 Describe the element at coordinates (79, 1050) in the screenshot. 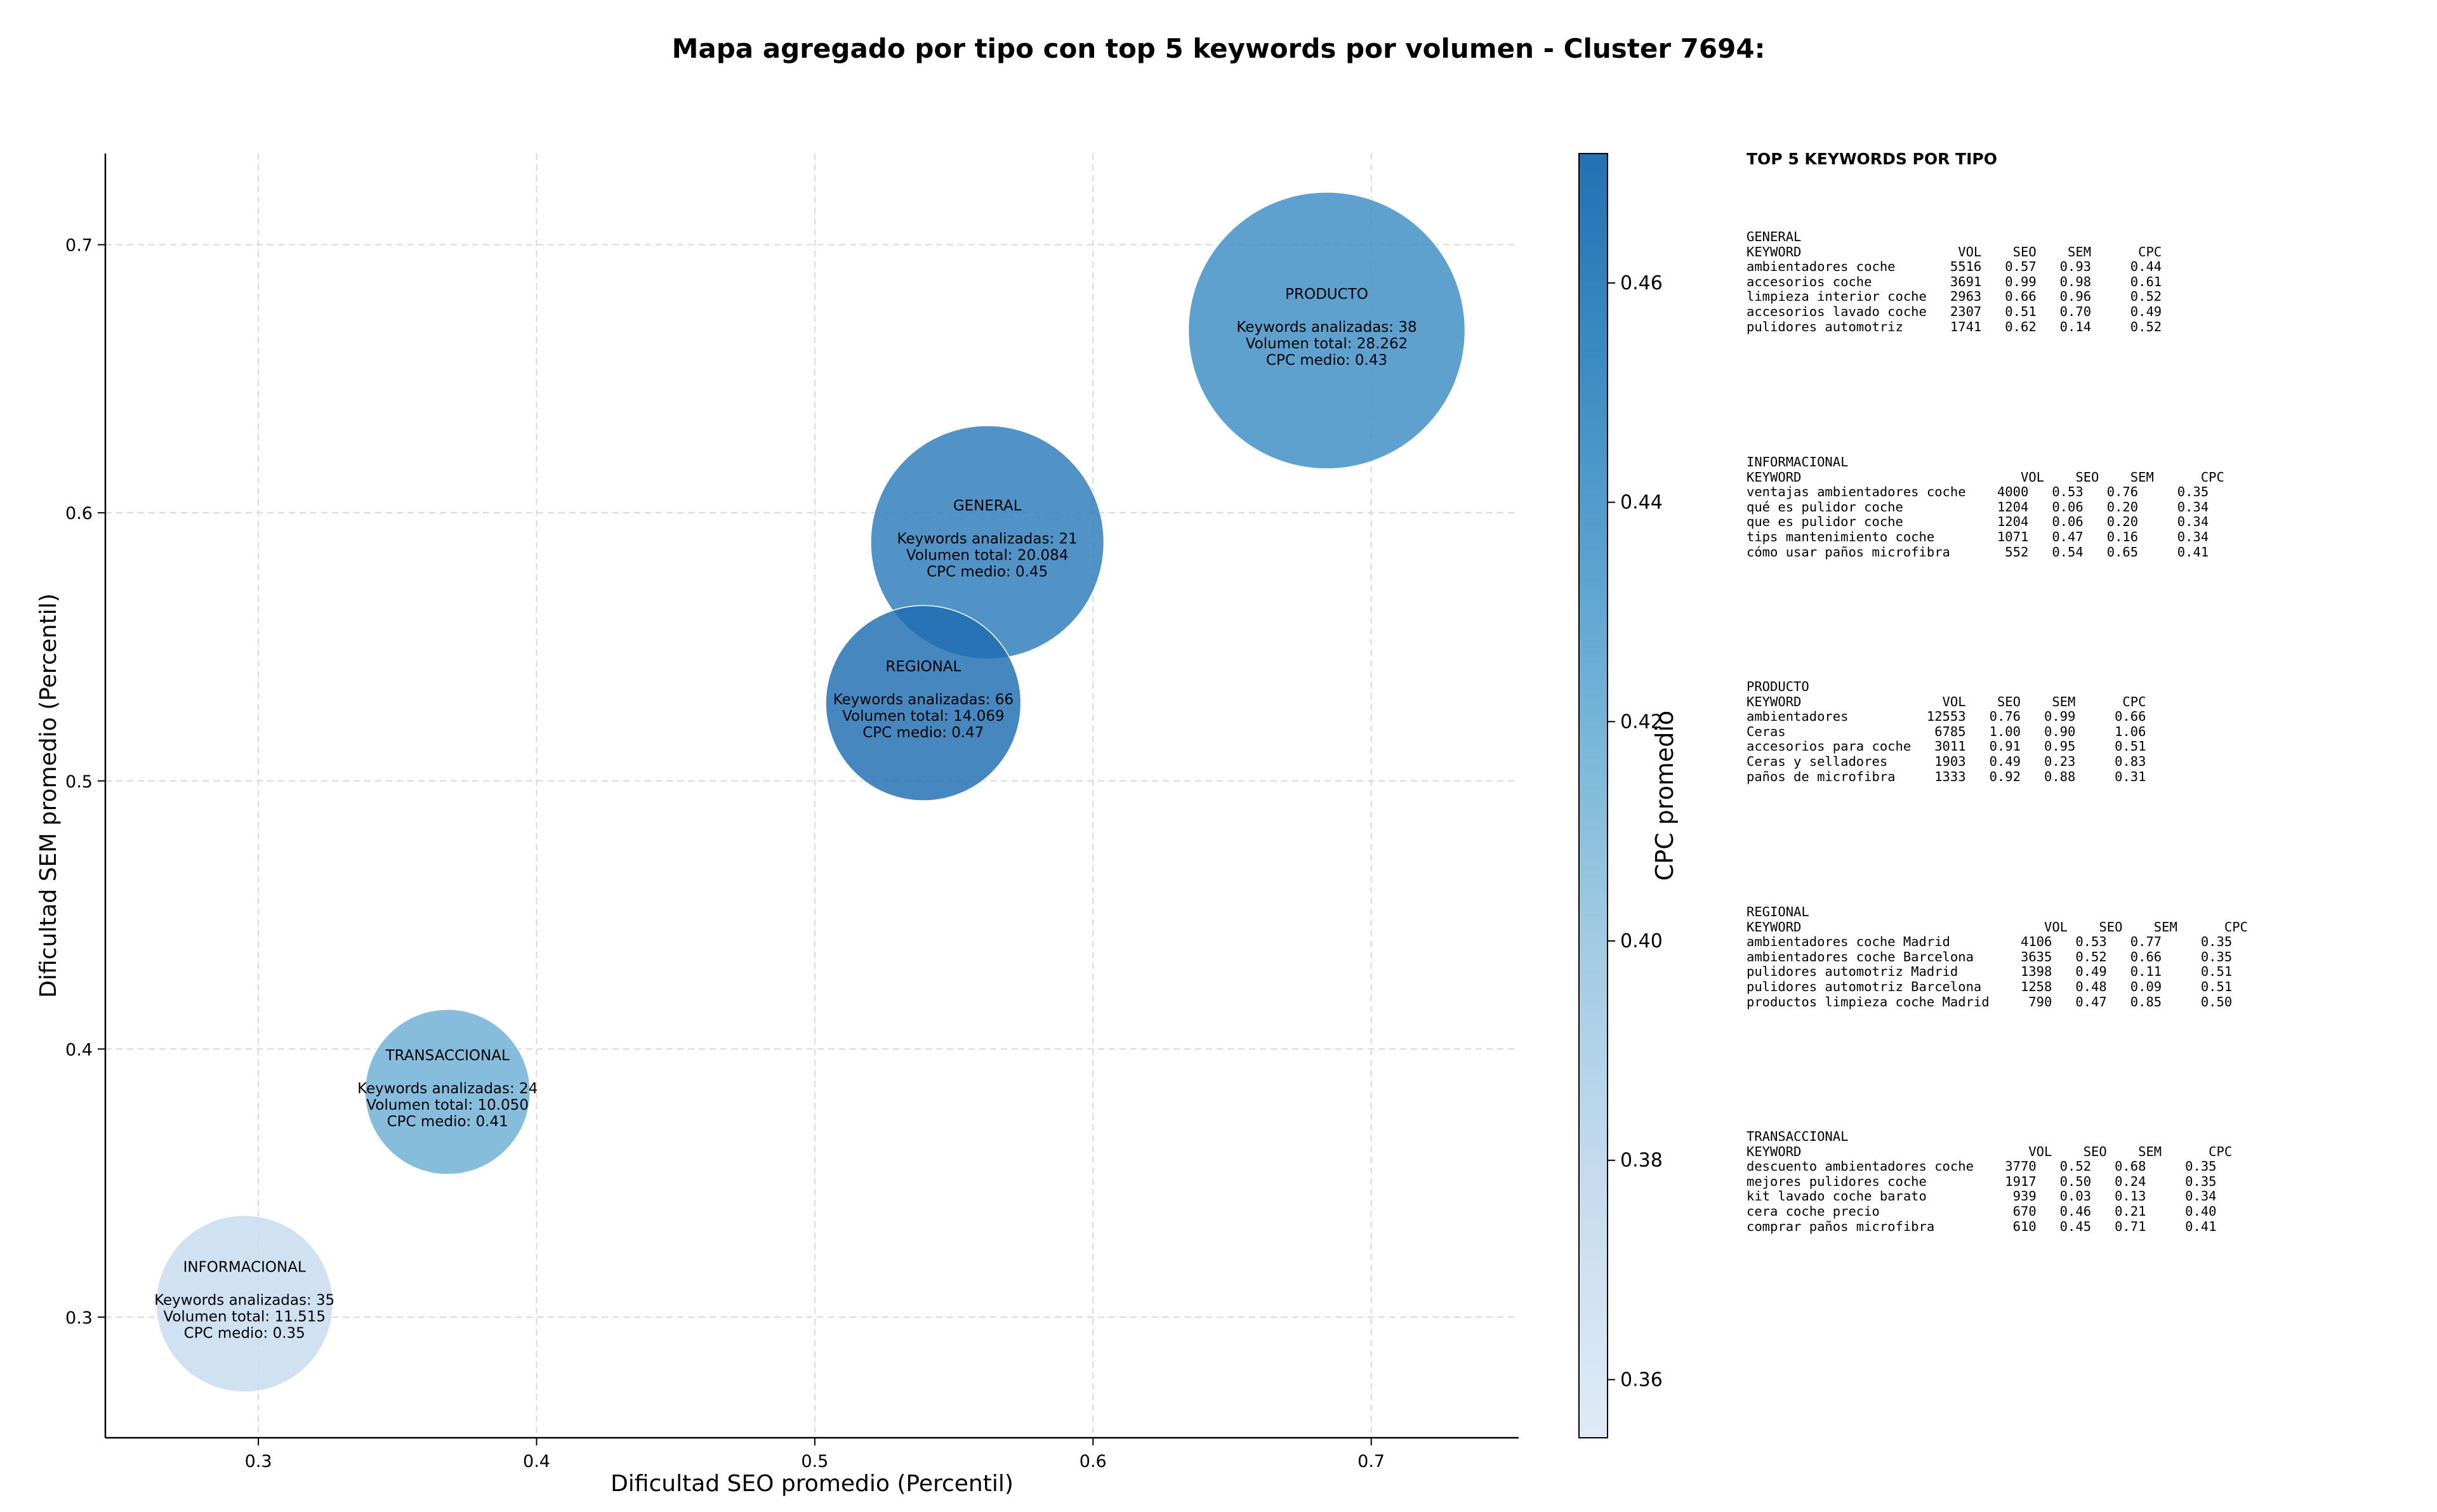

I see `y-tick-label: 0.4` at that location.